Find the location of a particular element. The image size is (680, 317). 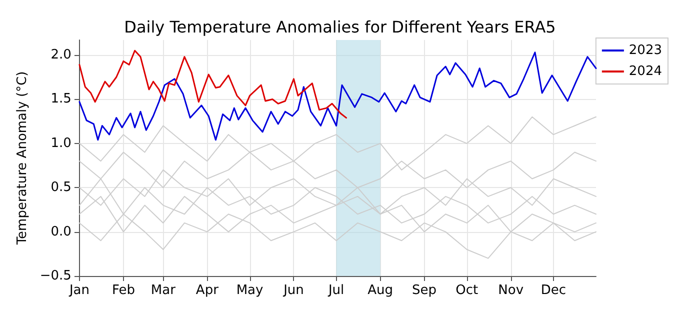

x-tick-label: Mar is located at coordinates (163, 290).